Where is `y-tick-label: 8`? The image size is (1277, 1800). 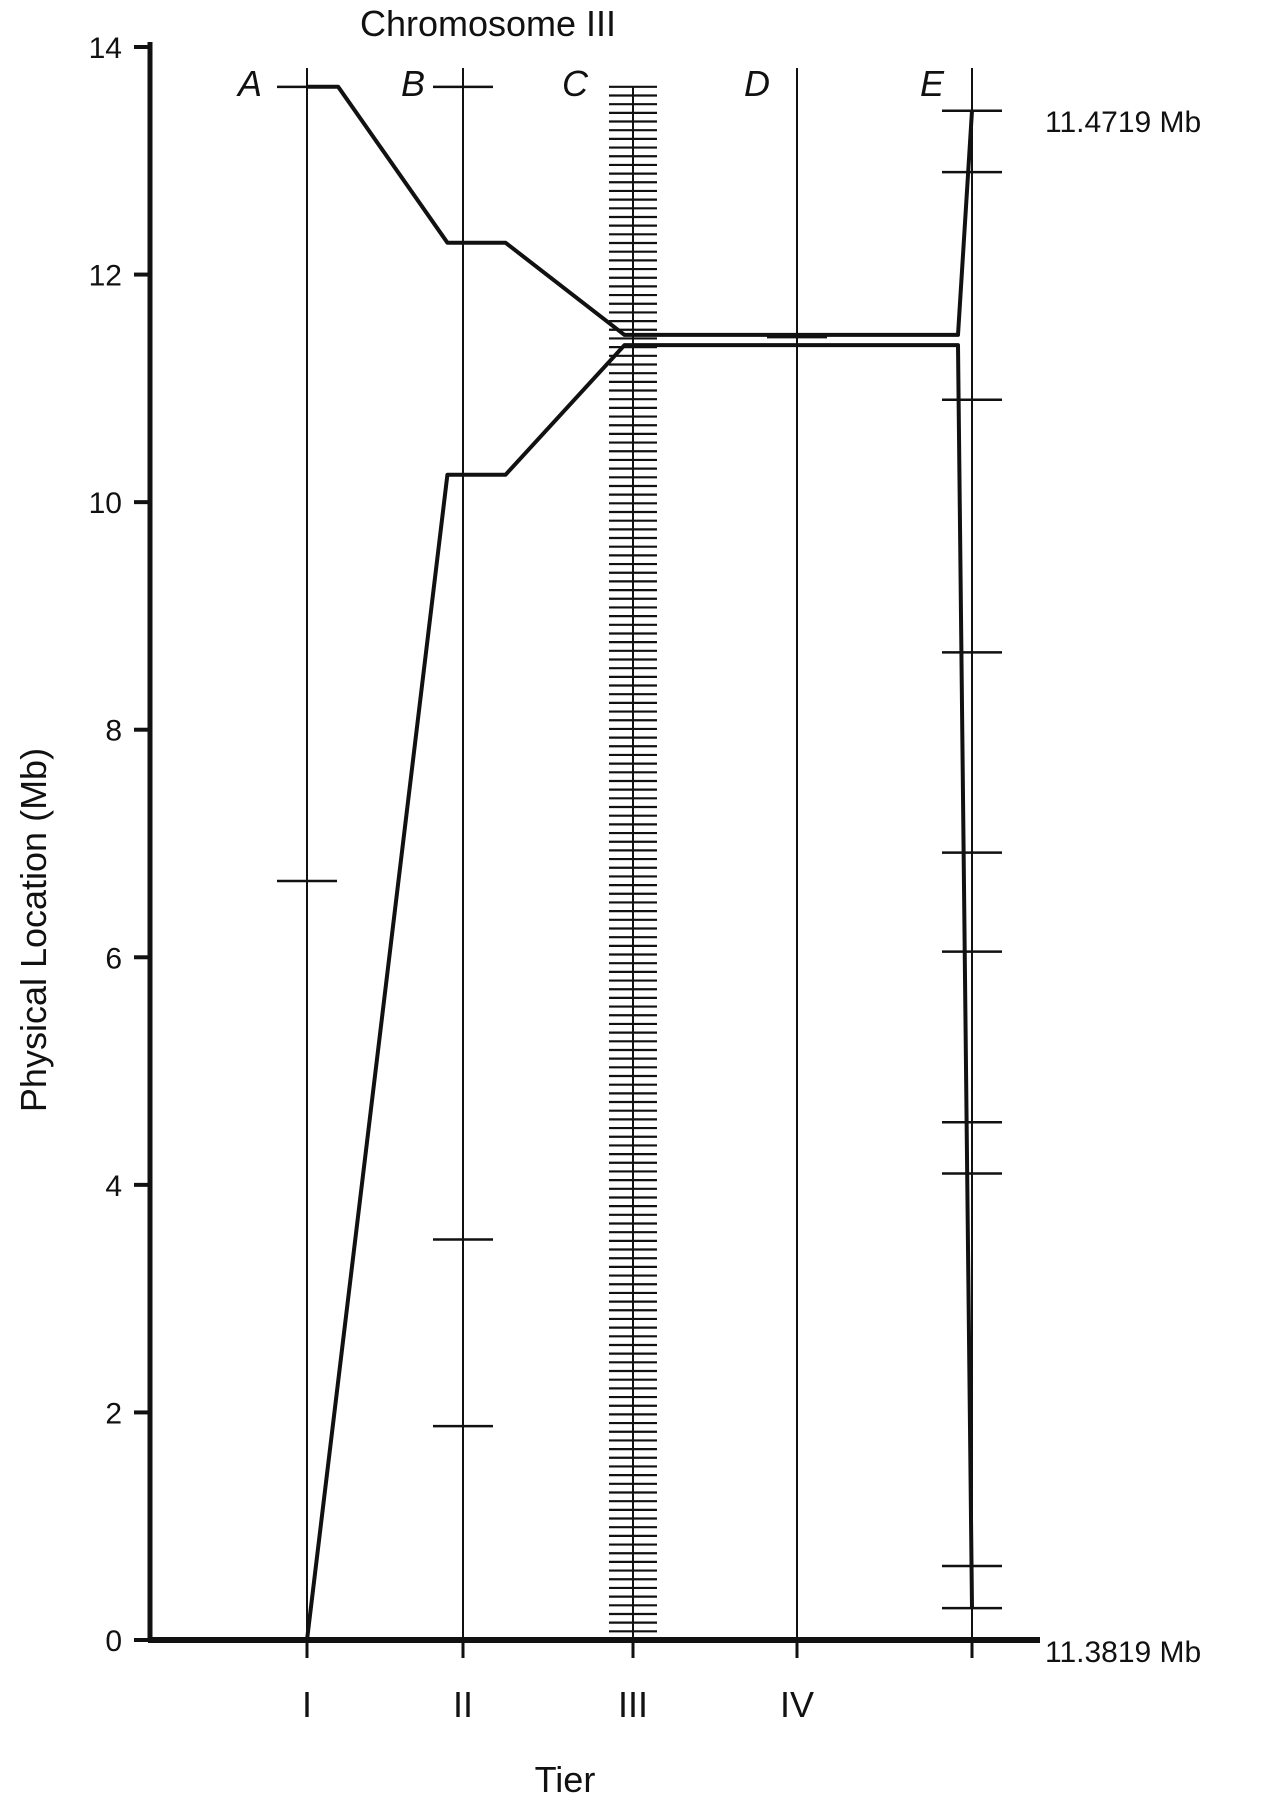 y-tick-label: 8 is located at coordinates (113, 731).